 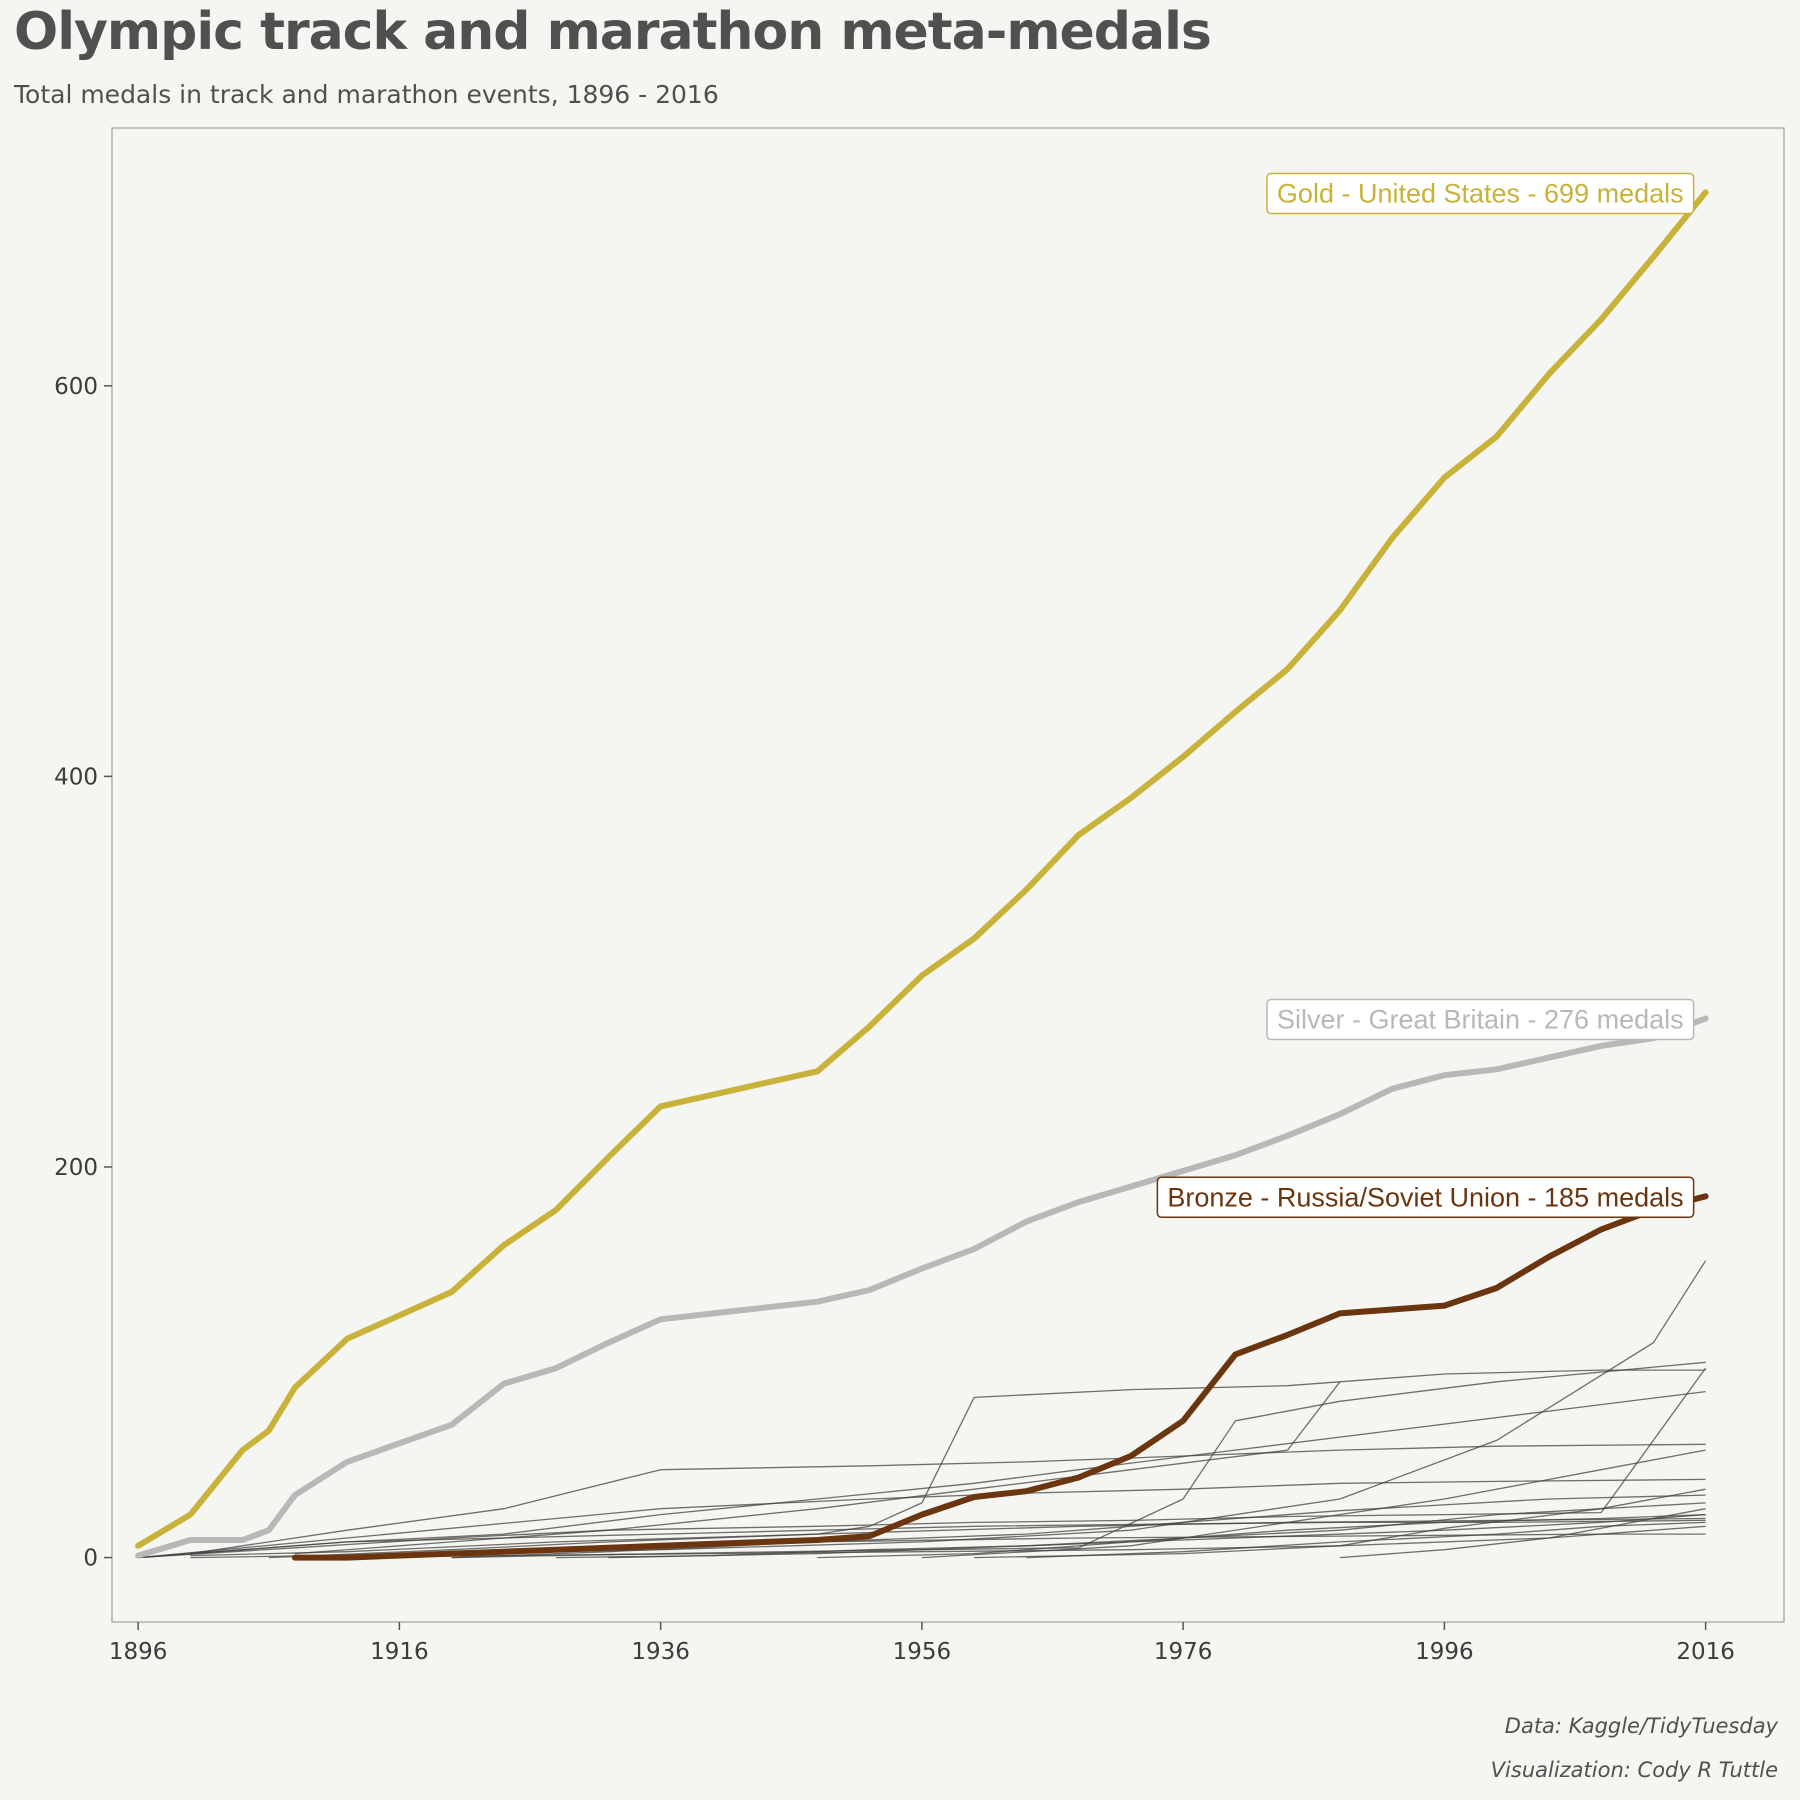 I want to click on other-country-lines, so click(x=922, y=1409).